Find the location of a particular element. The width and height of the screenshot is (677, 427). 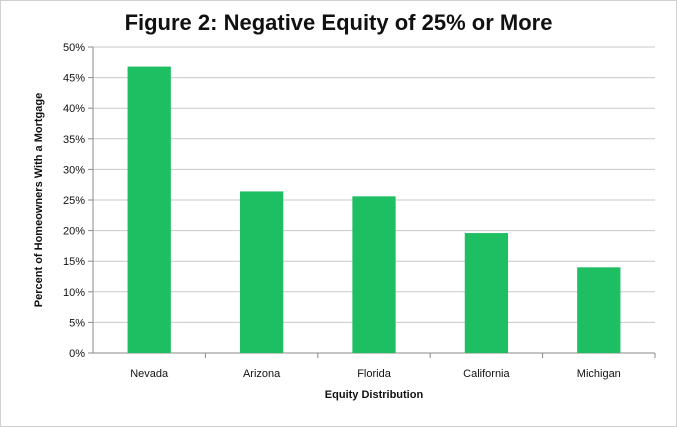

bar-nevada is located at coordinates (149, 210).